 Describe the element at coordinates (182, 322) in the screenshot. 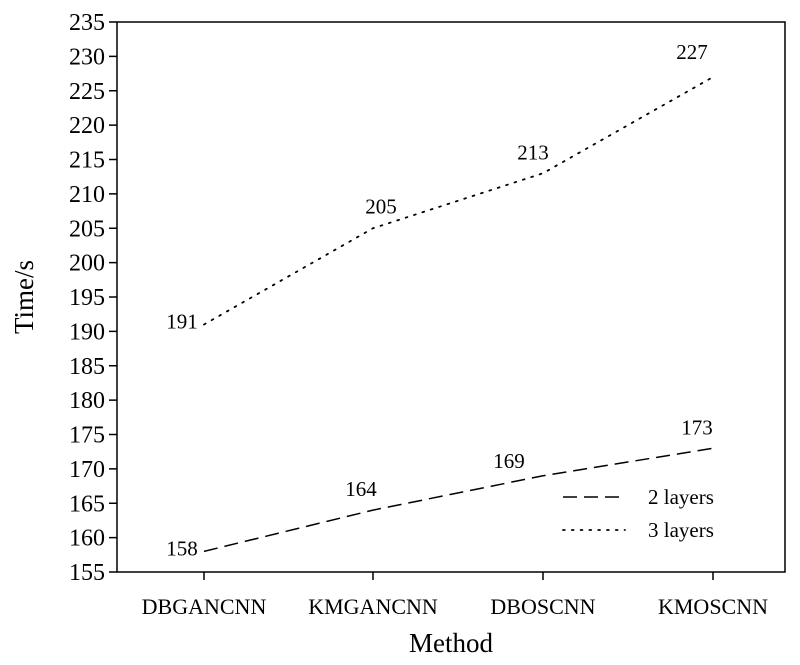

I see `data-label-3-layers-dbgancnn: 191` at that location.